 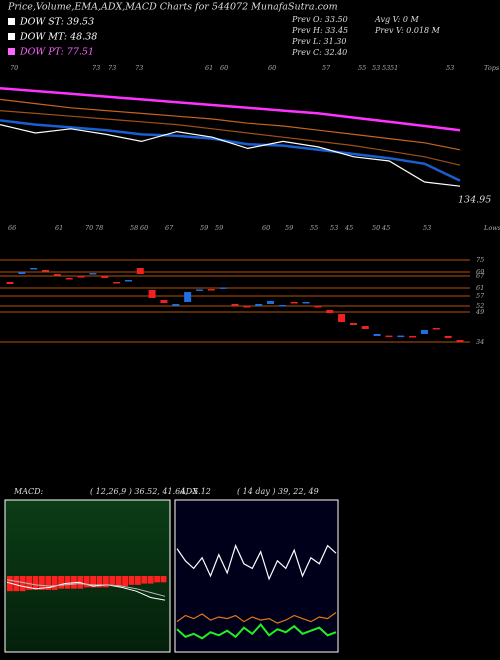 What do you see at coordinates (480, 342) in the screenshot?
I see `level-label: 34` at bounding box center [480, 342].